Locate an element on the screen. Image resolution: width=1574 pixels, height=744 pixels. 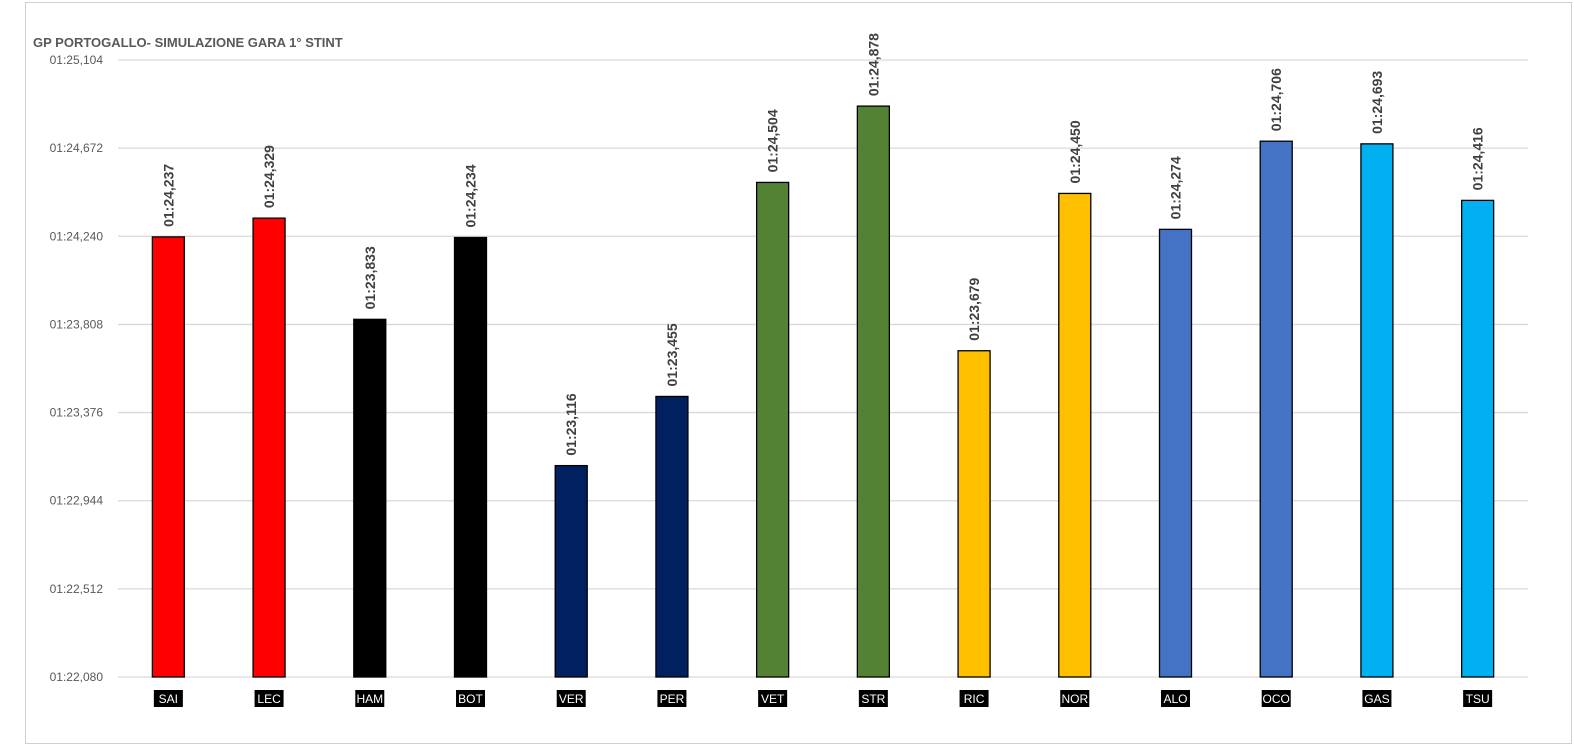
bar-ham is located at coordinates (370, 498).